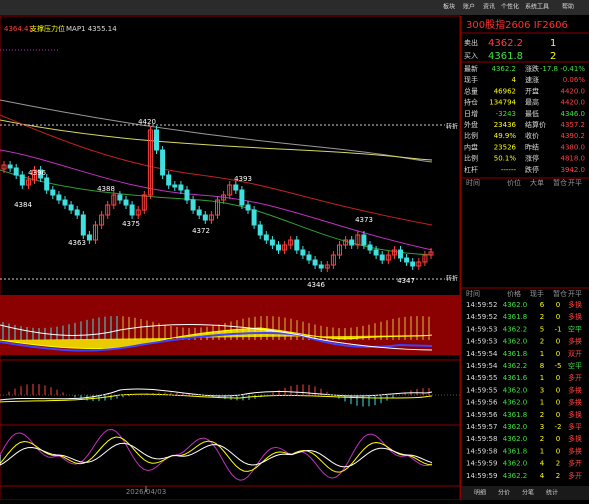  What do you see at coordinates (542, 451) in the screenshot?
I see `tick-cell: 1` at bounding box center [542, 451].